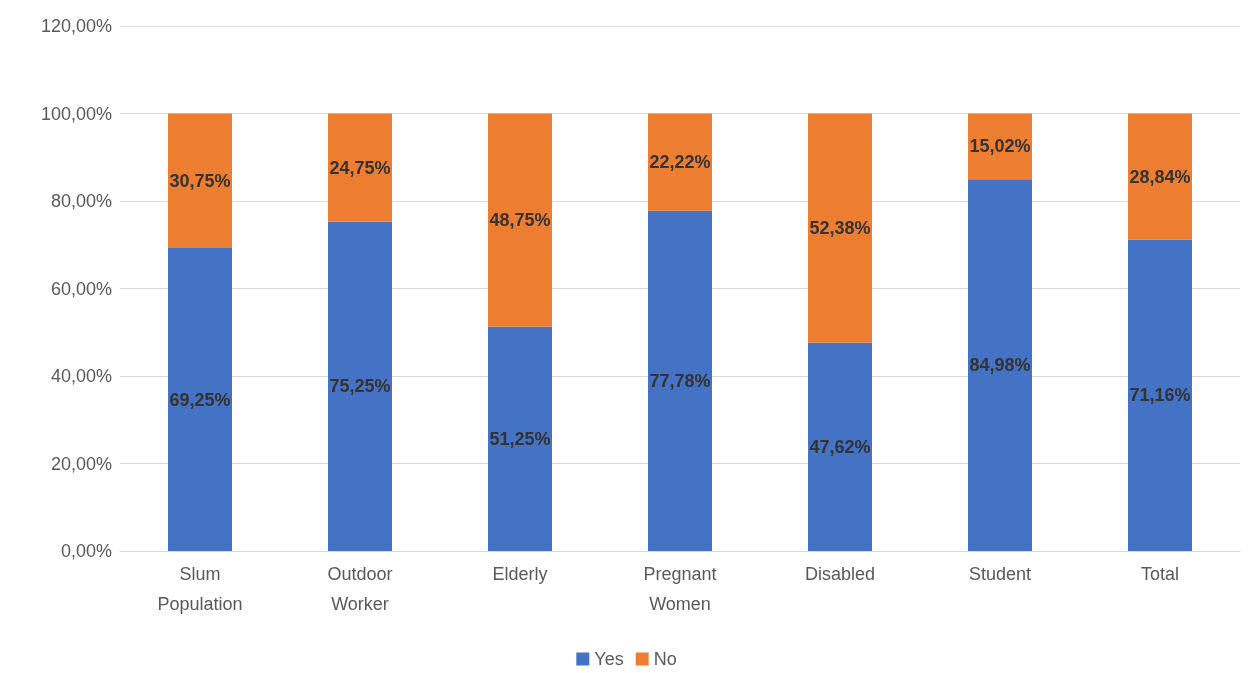 The height and width of the screenshot is (673, 1253). What do you see at coordinates (76, 113) in the screenshot?
I see `y-tick-label: 100,00%` at bounding box center [76, 113].